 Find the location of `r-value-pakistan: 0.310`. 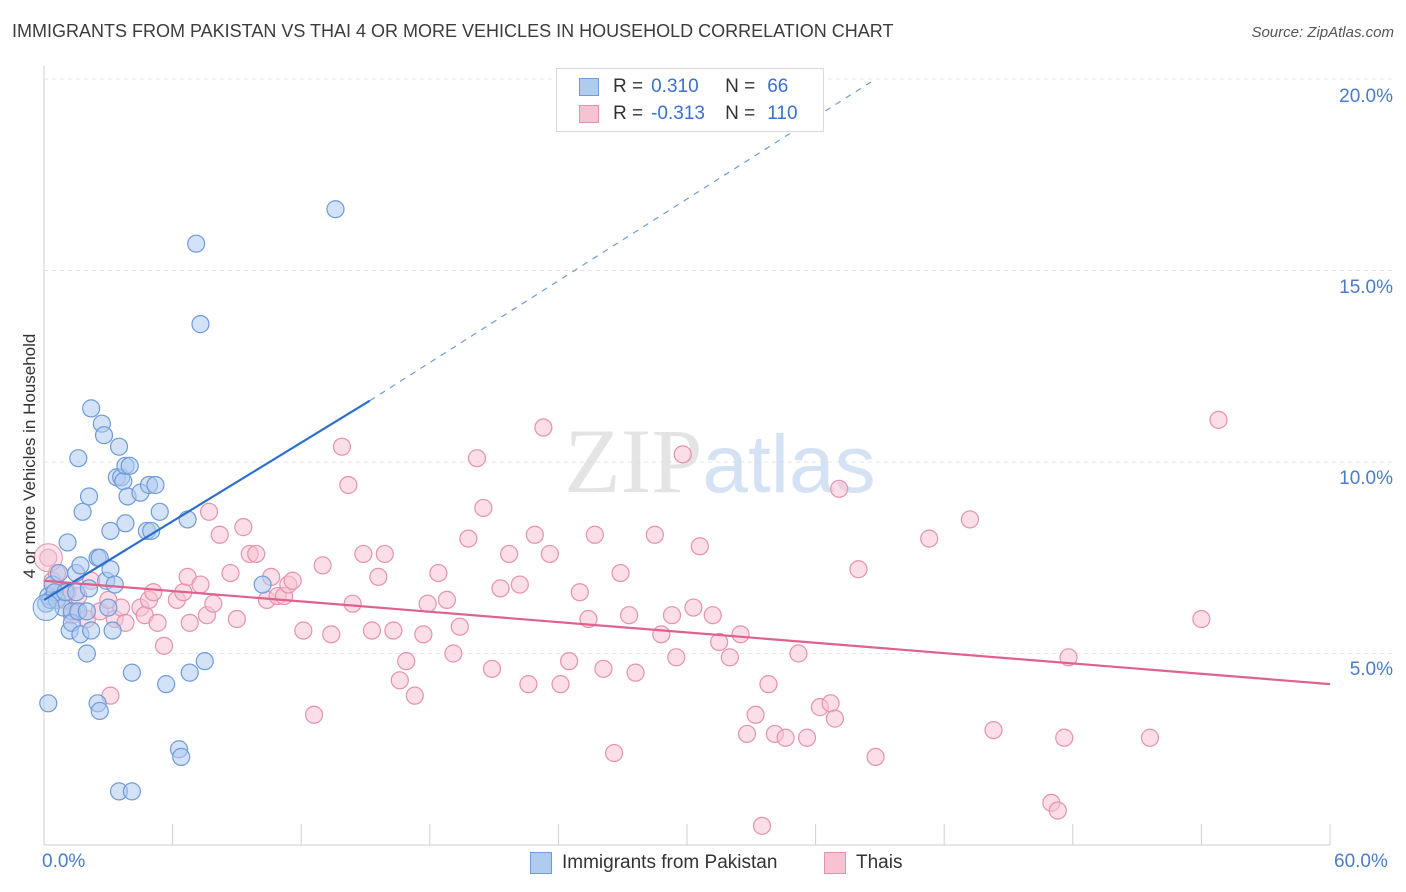

r-value-pakistan: 0.310 is located at coordinates (675, 86).